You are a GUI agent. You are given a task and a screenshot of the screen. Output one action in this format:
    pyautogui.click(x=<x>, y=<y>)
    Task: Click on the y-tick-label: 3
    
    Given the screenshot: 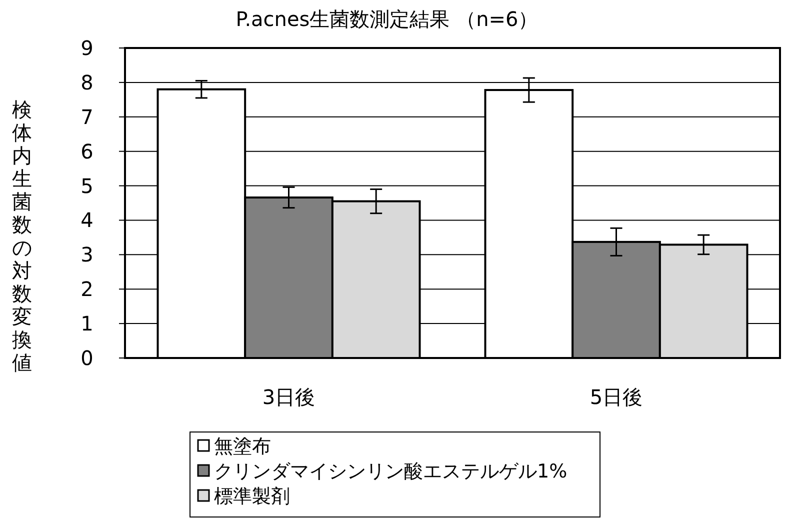 What is the action you would take?
    pyautogui.click(x=87, y=254)
    